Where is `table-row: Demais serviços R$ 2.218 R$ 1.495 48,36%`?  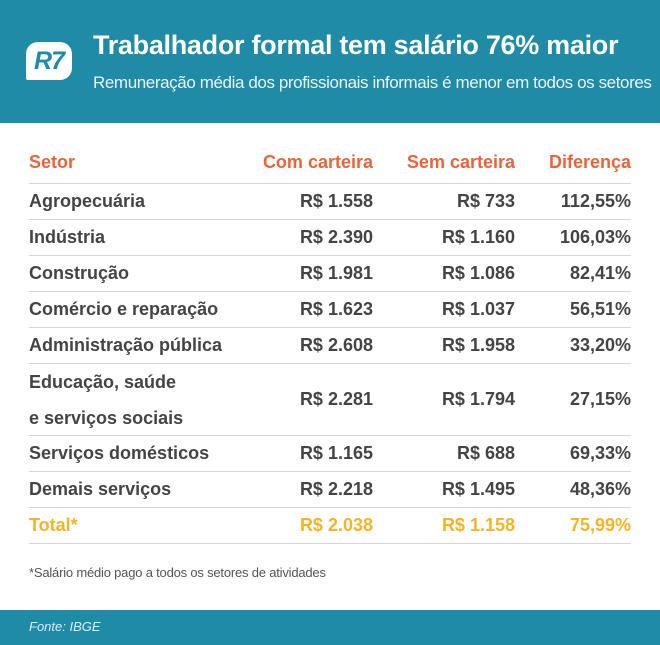
table-row: Demais serviços R$ 2.218 R$ 1.495 48,36% is located at coordinates (330, 490).